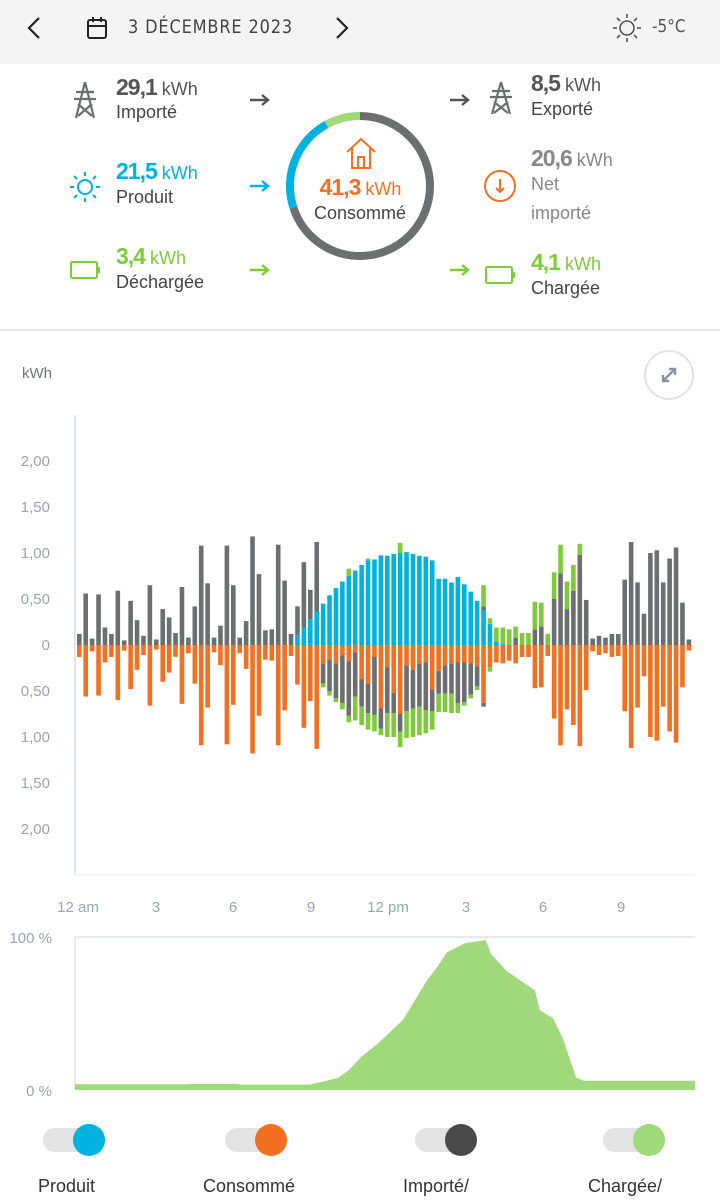 This screenshot has width=720, height=1200. What do you see at coordinates (67, 1186) in the screenshot?
I see `legend-label: Produit` at bounding box center [67, 1186].